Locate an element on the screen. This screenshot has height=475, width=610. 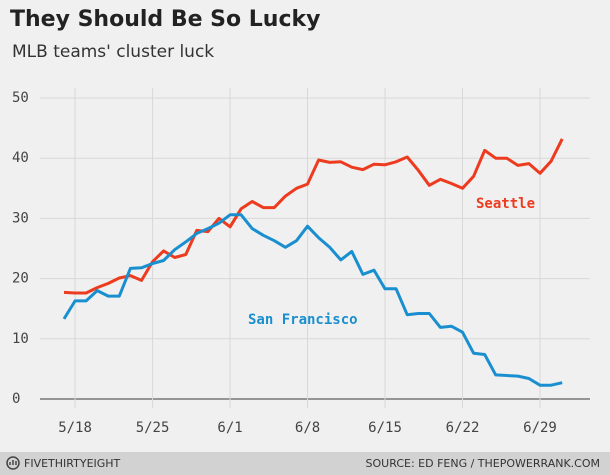
x-tick-label: 5/25 is located at coordinates (153, 428).